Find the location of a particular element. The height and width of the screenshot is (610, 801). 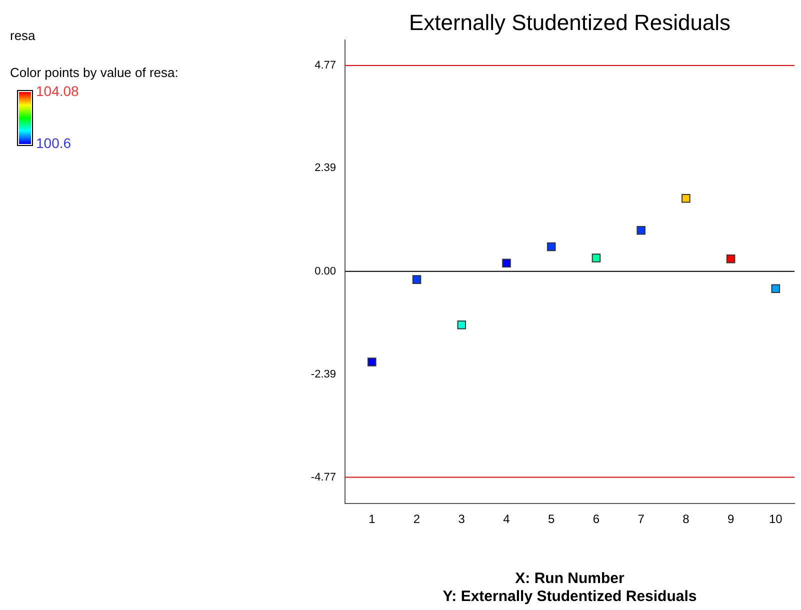

y-tick-label: 4.77 is located at coordinates (325, 66).